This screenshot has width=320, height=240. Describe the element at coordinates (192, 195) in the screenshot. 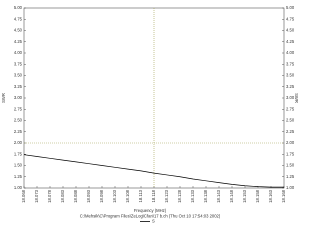

I see `x-tick-label: 18.133` at that location.